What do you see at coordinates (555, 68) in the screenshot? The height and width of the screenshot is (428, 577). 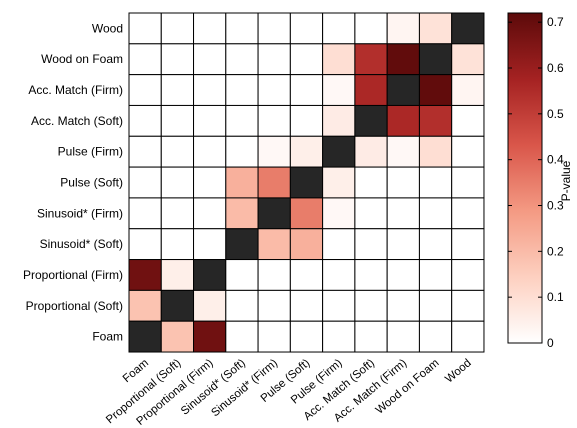 I see `colorbar-tick-label: 0.6` at bounding box center [555, 68].